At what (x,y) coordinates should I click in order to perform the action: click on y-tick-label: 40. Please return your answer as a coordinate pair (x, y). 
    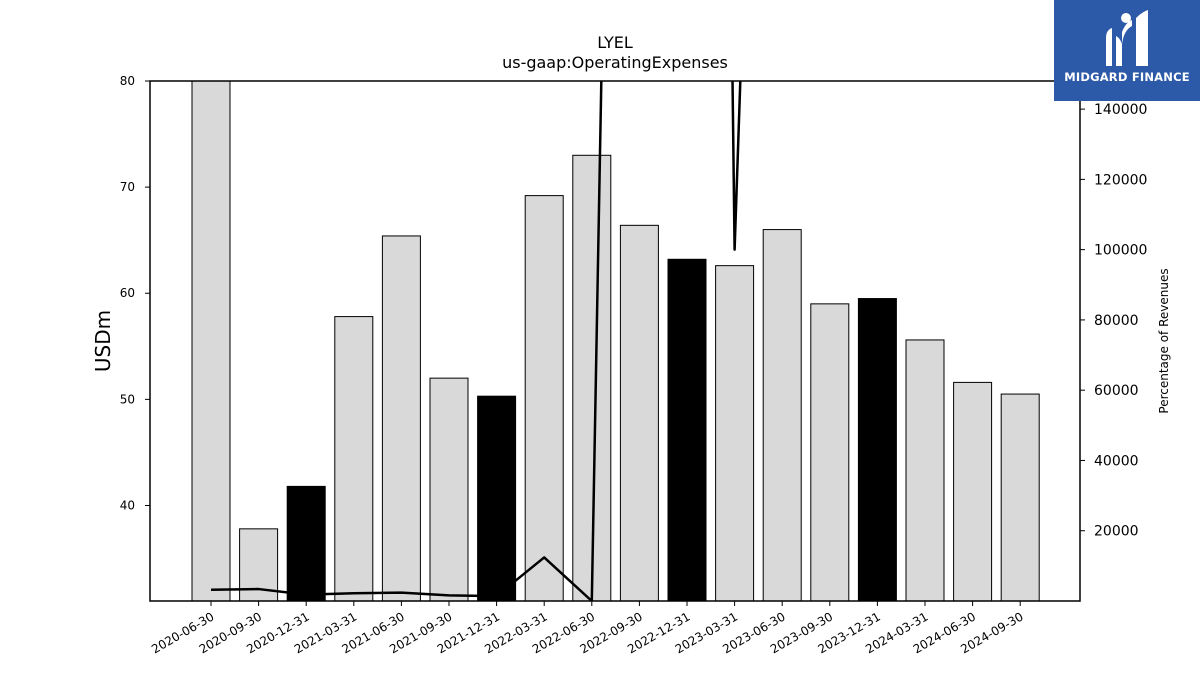
    Looking at the image, I should click on (127, 505).